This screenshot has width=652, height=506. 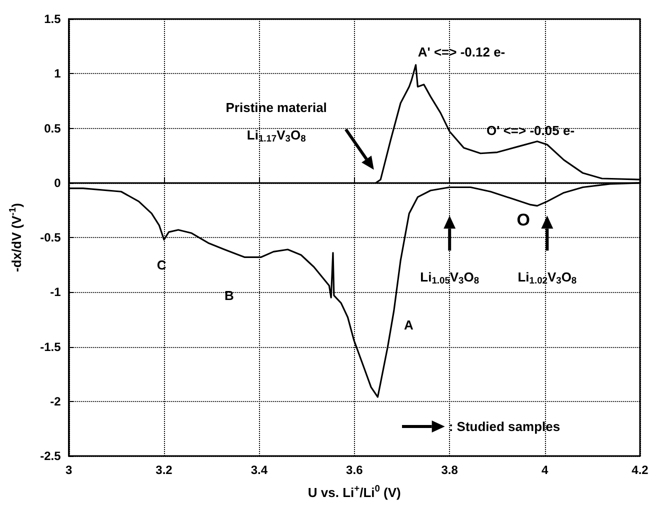 What do you see at coordinates (53, 128) in the screenshot?
I see `y-tick-label: 0.5` at bounding box center [53, 128].